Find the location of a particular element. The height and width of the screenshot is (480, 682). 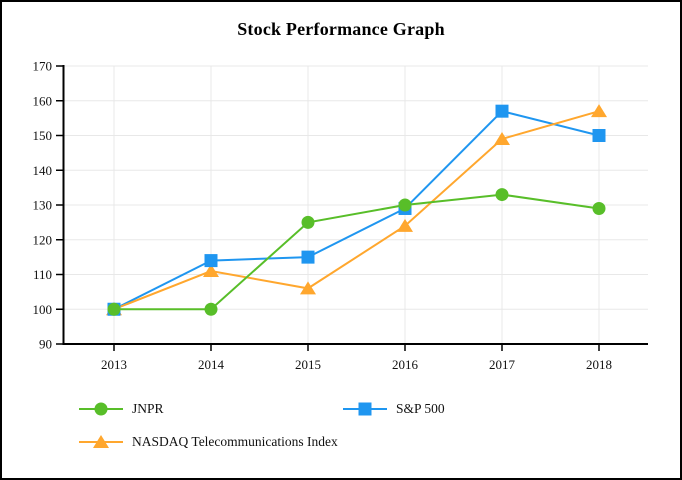

x-tick-label: 2016 is located at coordinates (405, 364).